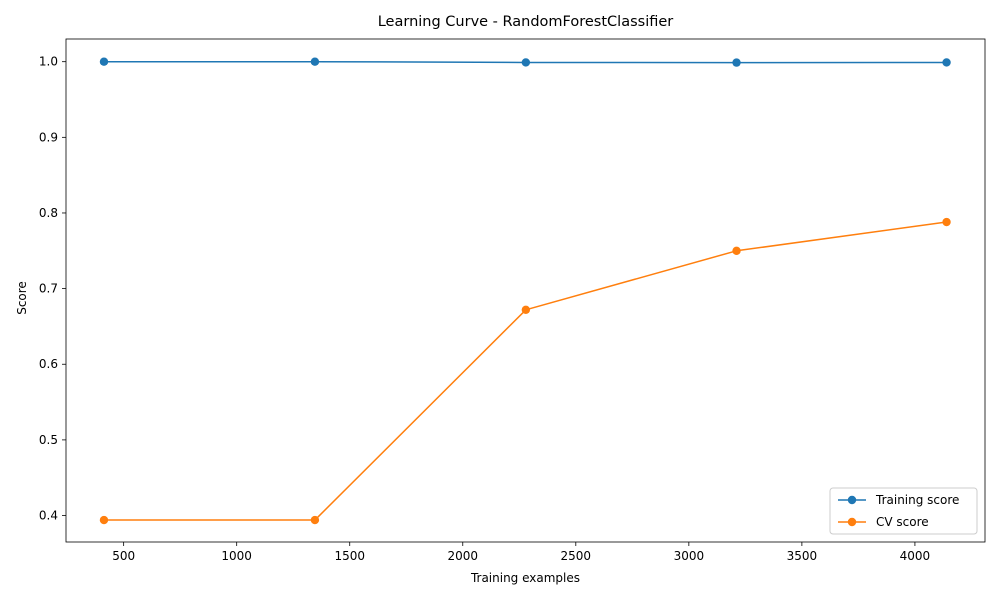 Image resolution: width=1000 pixels, height=600 pixels. I want to click on x-tick-label: 3000, so click(689, 556).